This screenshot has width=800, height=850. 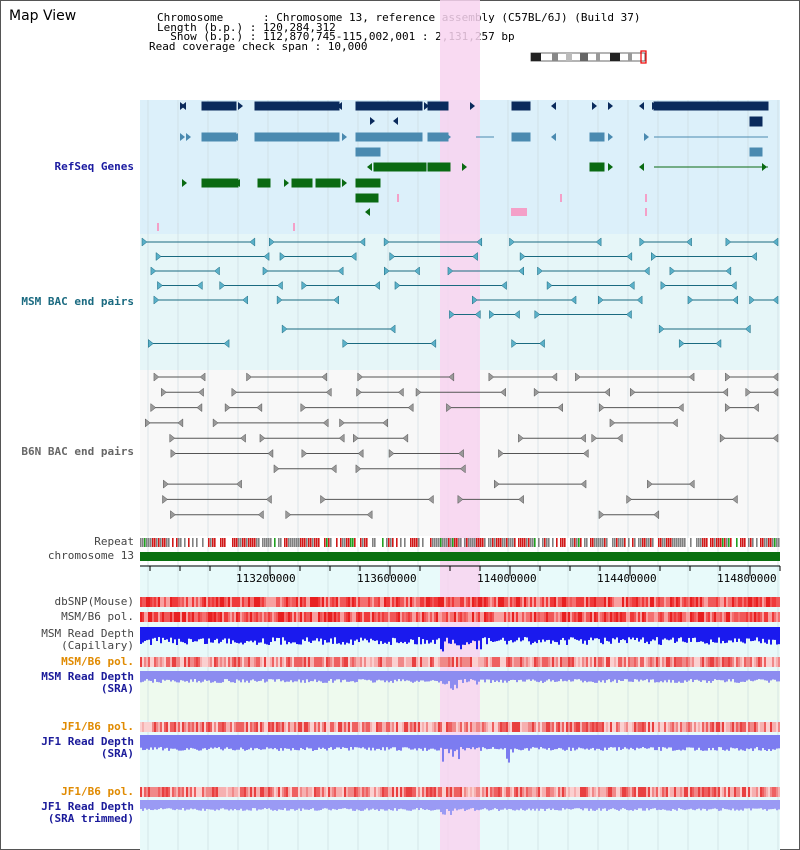 I want to click on msm-b6-pol-sra-track, so click(x=460, y=662).